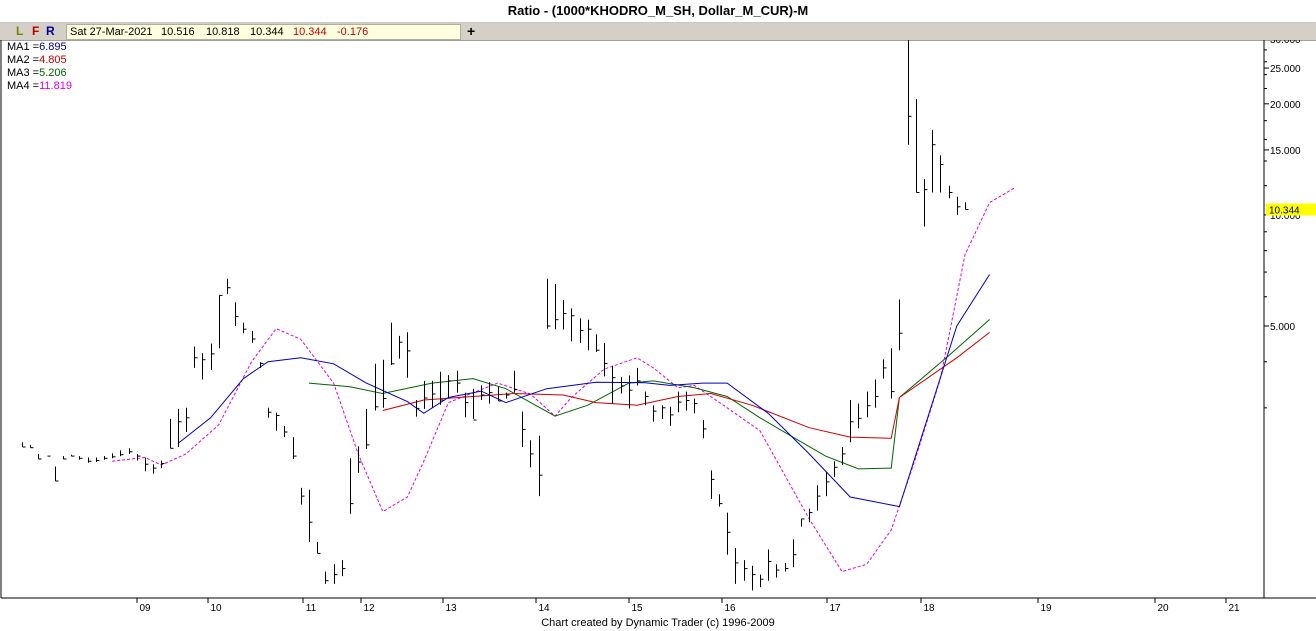 The height and width of the screenshot is (631, 1316). Describe the element at coordinates (353, 32) in the screenshot. I see `quote-change: -0.176` at that location.